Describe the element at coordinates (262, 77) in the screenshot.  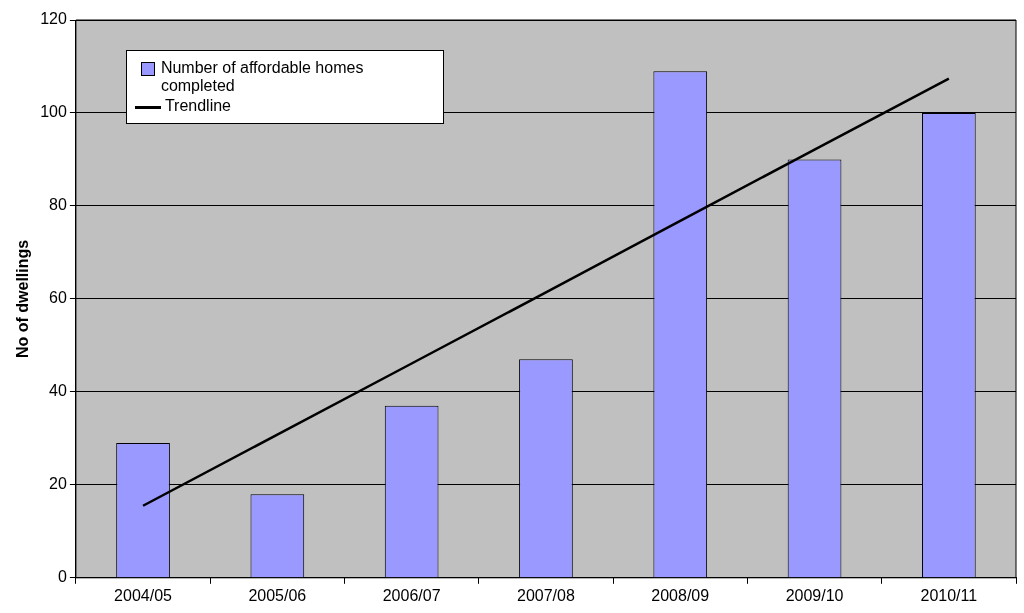
I see `legend-label: Number of affordable homes completed` at that location.